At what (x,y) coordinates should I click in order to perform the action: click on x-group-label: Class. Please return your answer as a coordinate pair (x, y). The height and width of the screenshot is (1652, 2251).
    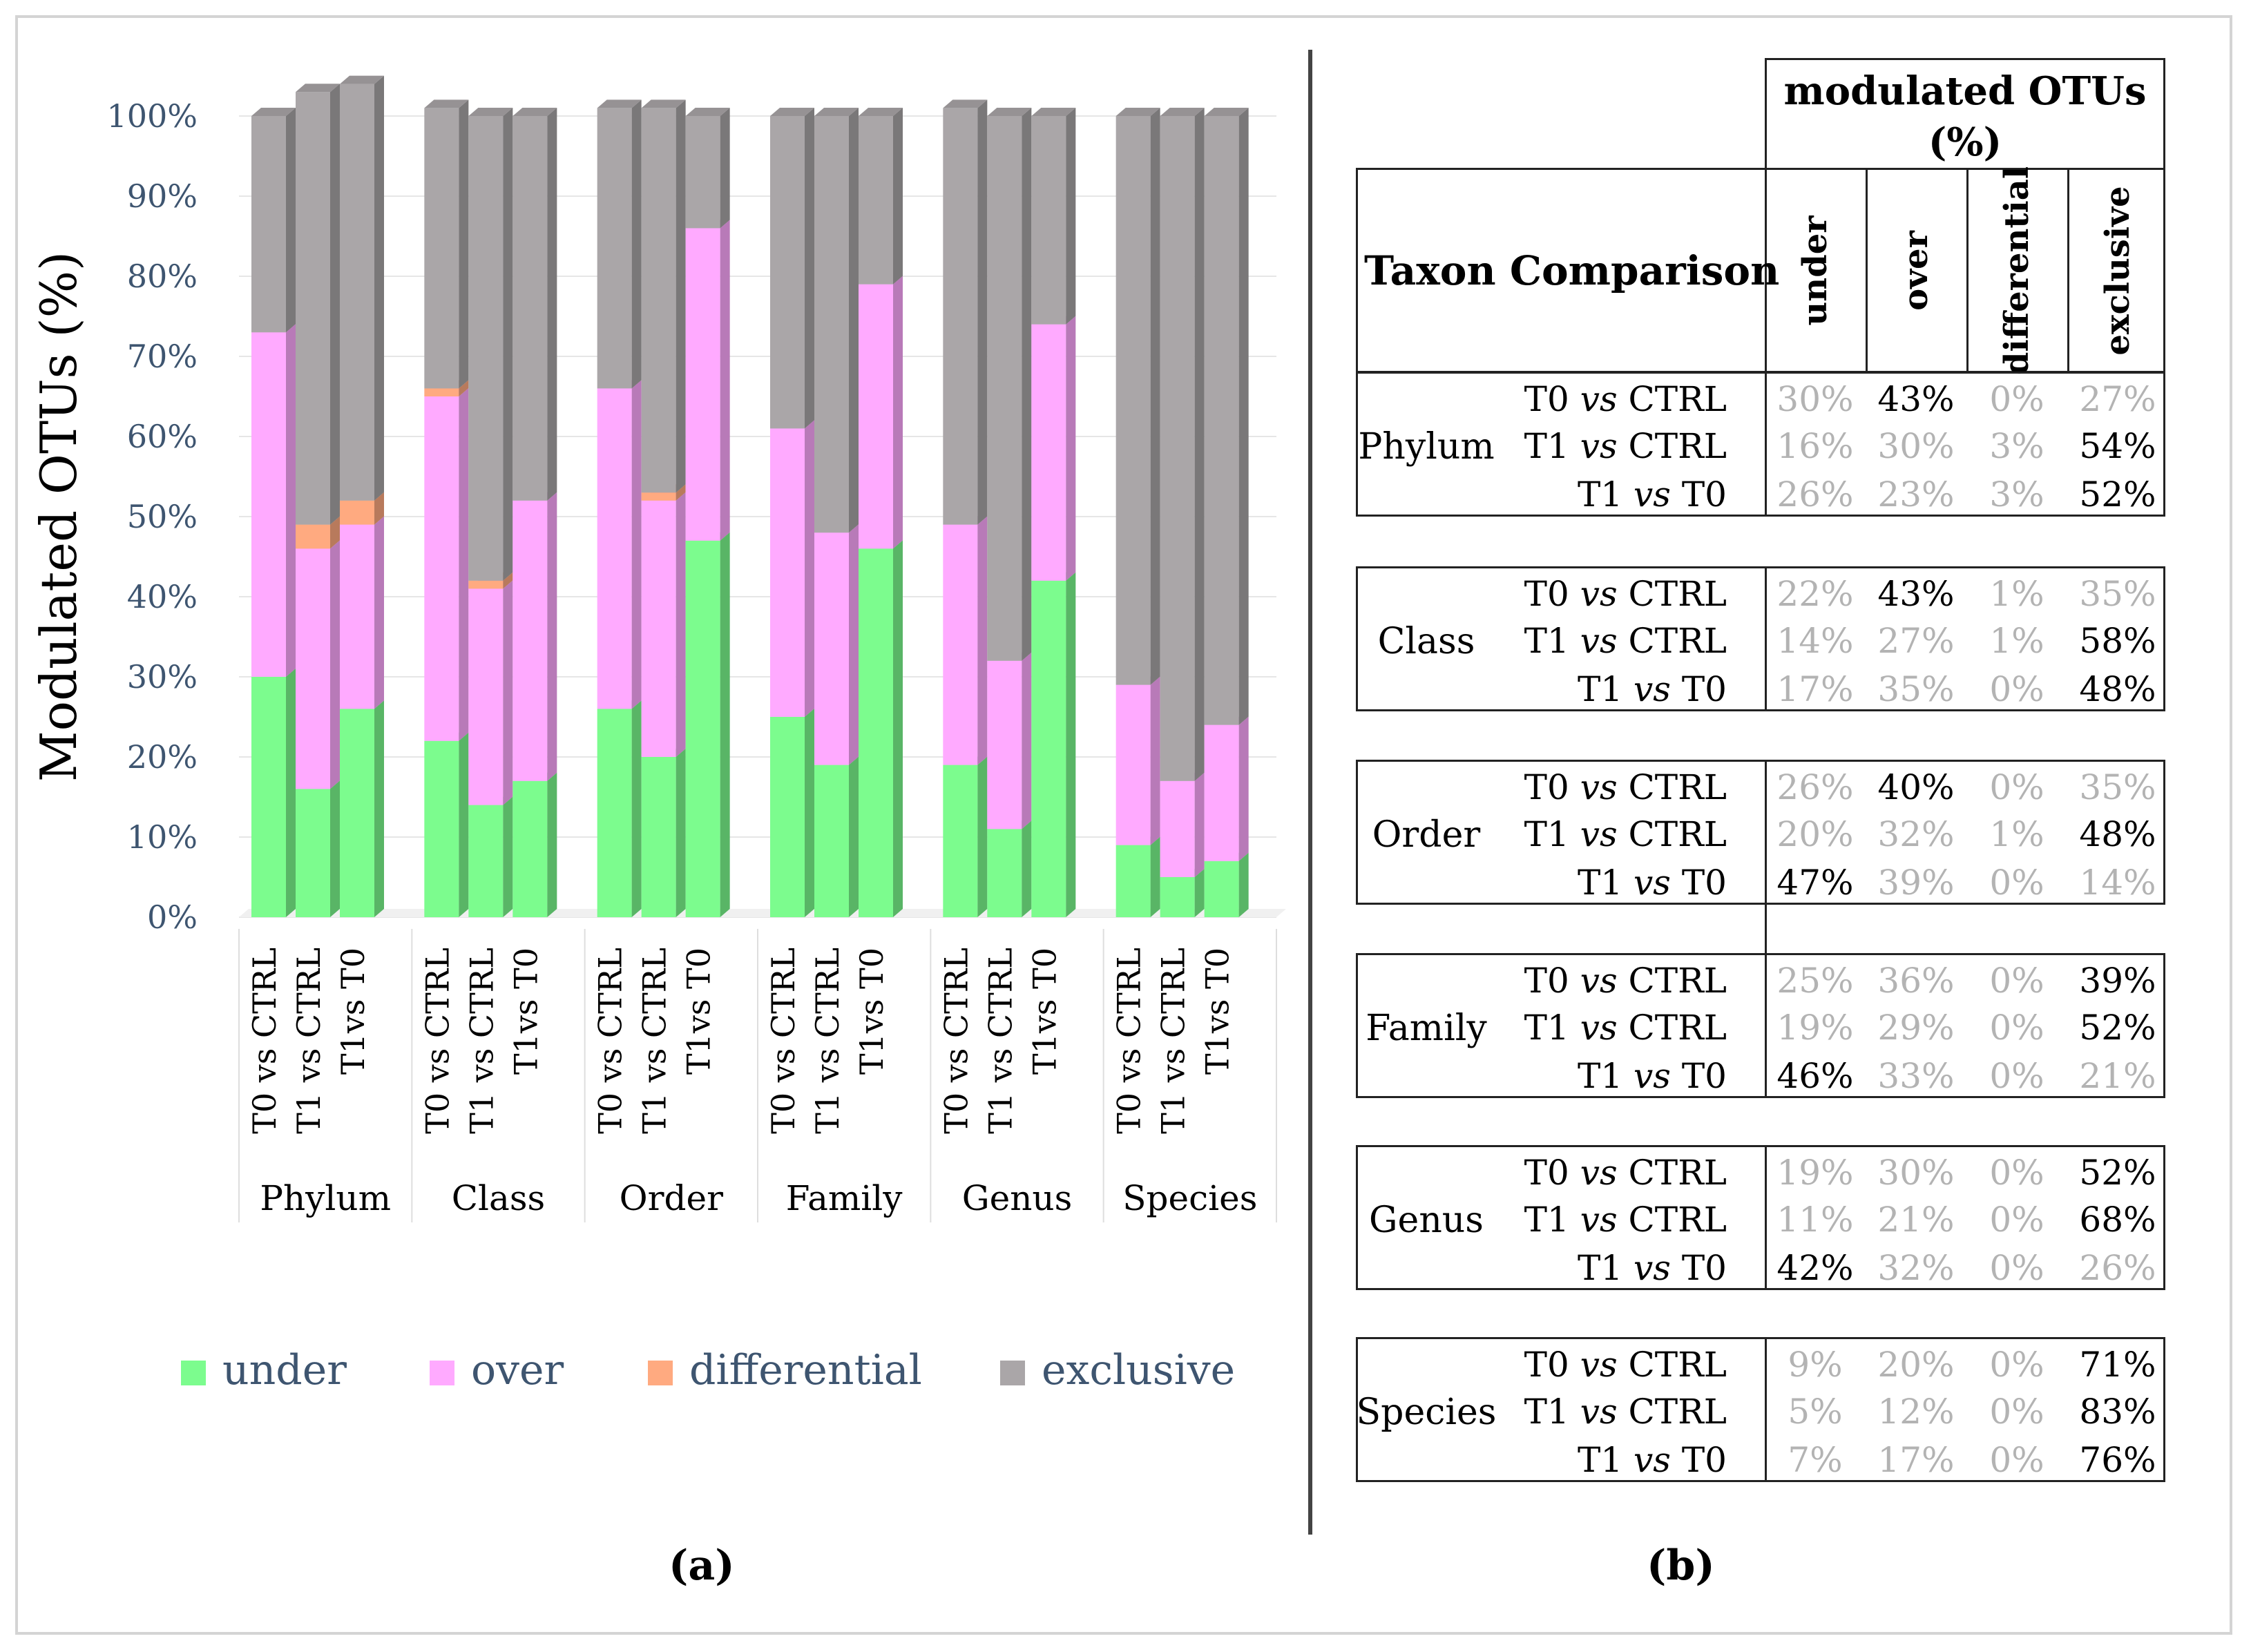
    Looking at the image, I should click on (498, 1198).